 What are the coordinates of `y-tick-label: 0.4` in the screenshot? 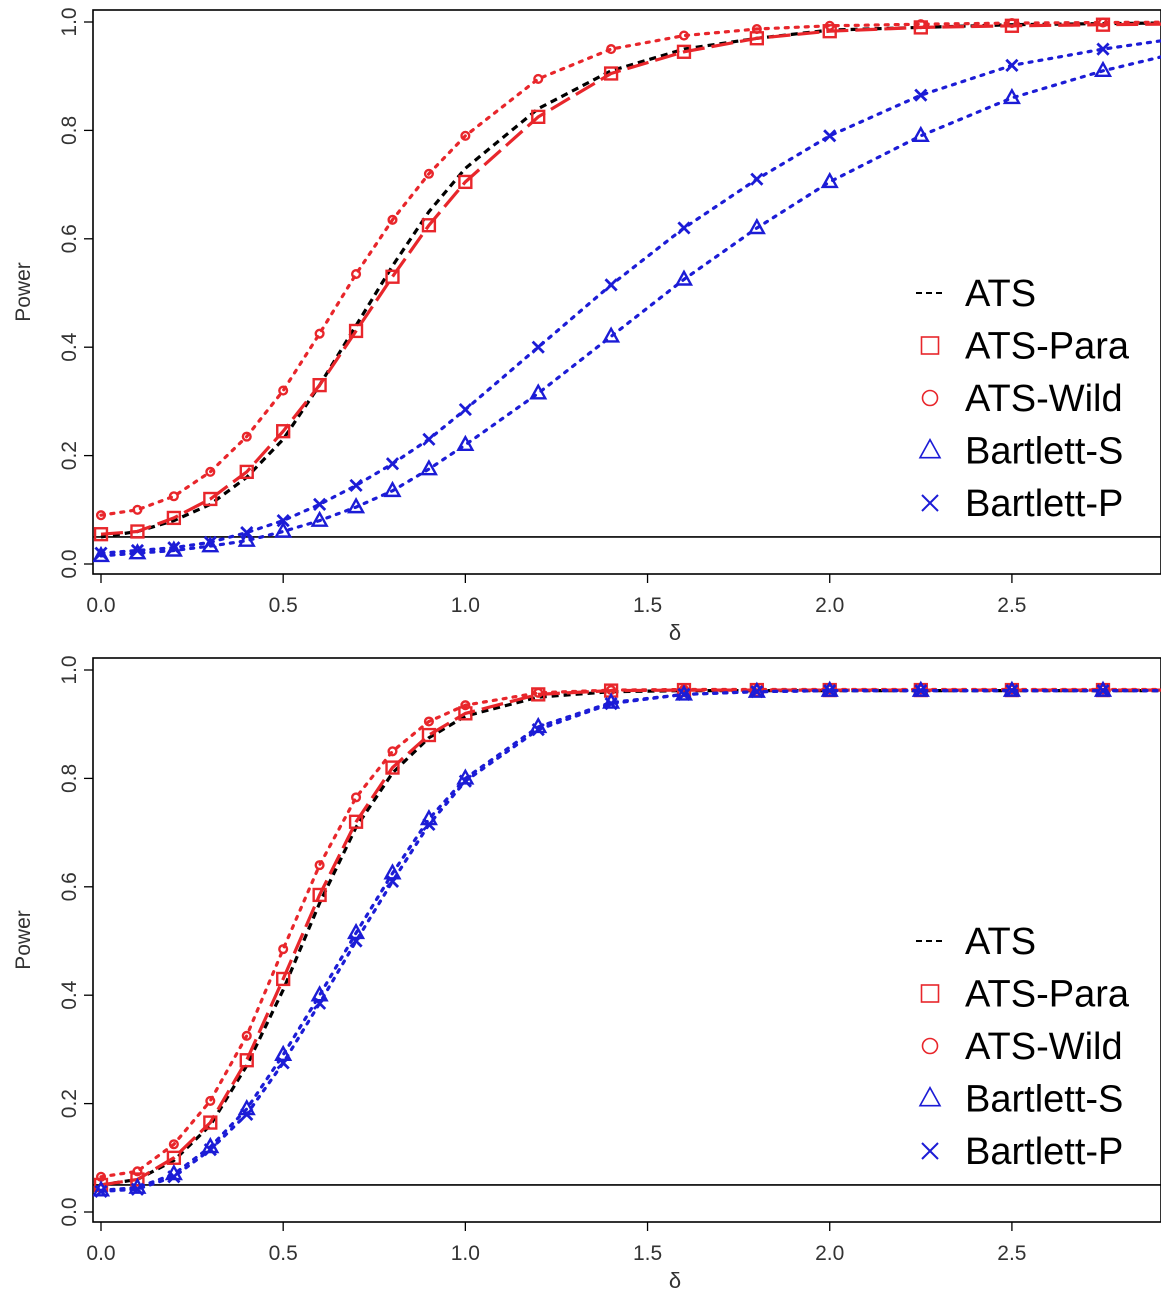 It's located at (69, 995).